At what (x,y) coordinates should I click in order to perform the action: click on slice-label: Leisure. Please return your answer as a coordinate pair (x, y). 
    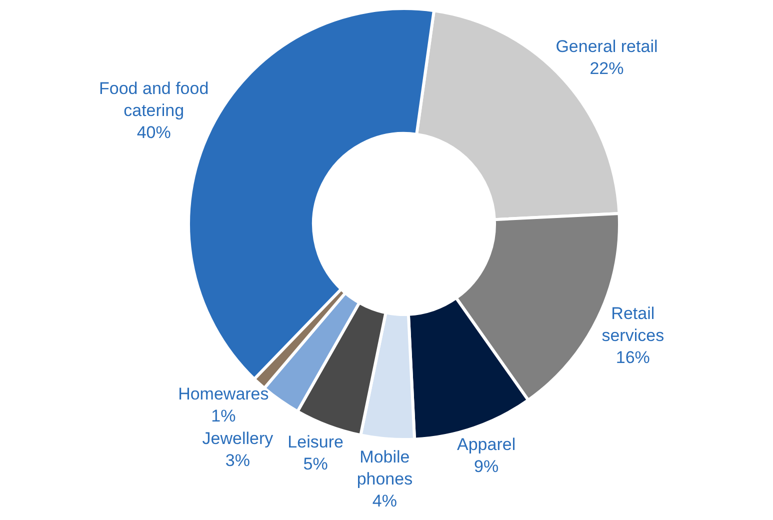
    Looking at the image, I should click on (316, 442).